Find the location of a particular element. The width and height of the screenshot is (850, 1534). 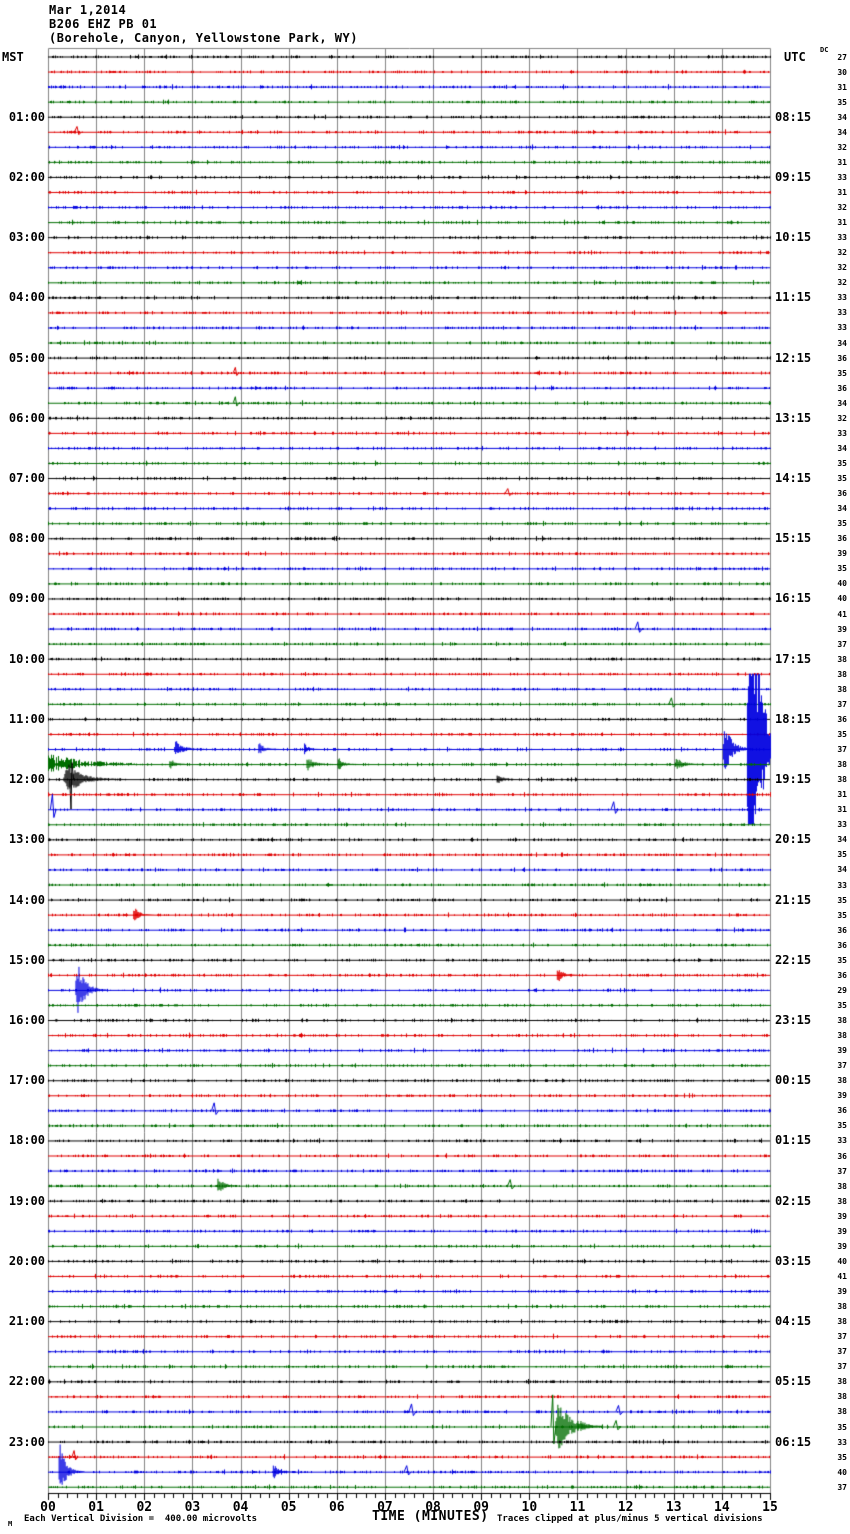

x-axis-title: TIME (MINUTES) is located at coordinates (430, 1516).